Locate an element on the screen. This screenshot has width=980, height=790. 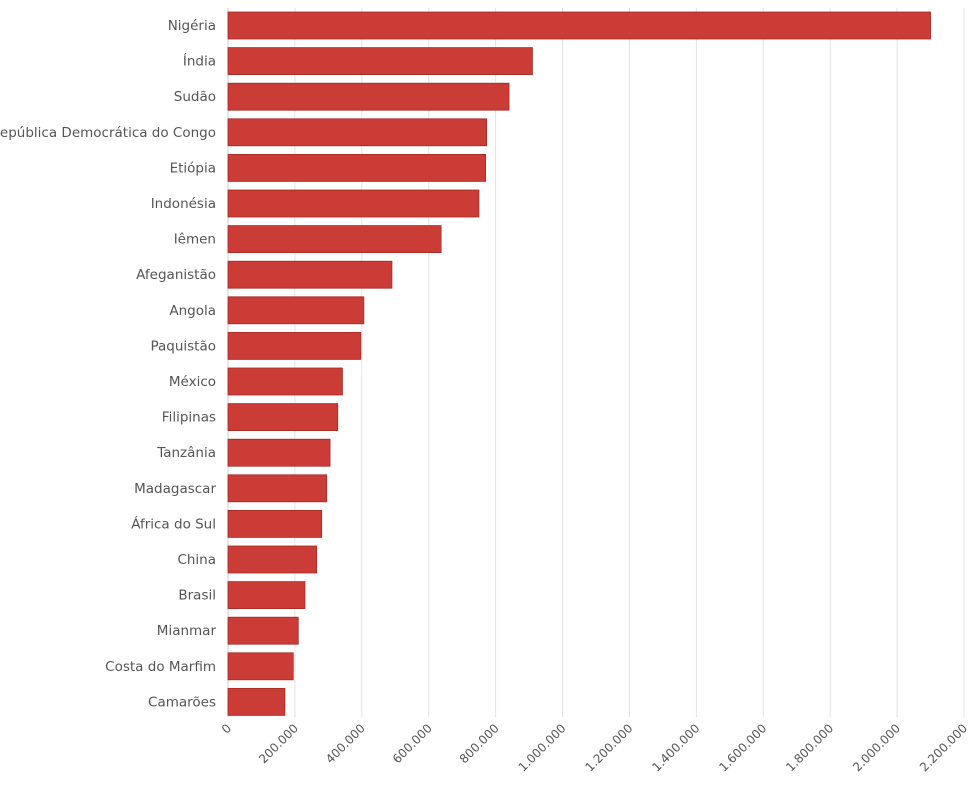
x-tick-label: 600.000 is located at coordinates (412, 743).